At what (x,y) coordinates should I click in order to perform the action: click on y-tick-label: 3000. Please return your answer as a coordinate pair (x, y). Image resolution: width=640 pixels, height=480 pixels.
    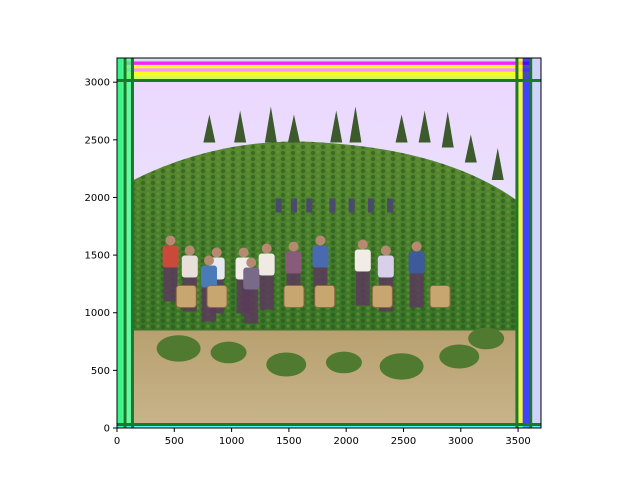
    Looking at the image, I should click on (97, 83).